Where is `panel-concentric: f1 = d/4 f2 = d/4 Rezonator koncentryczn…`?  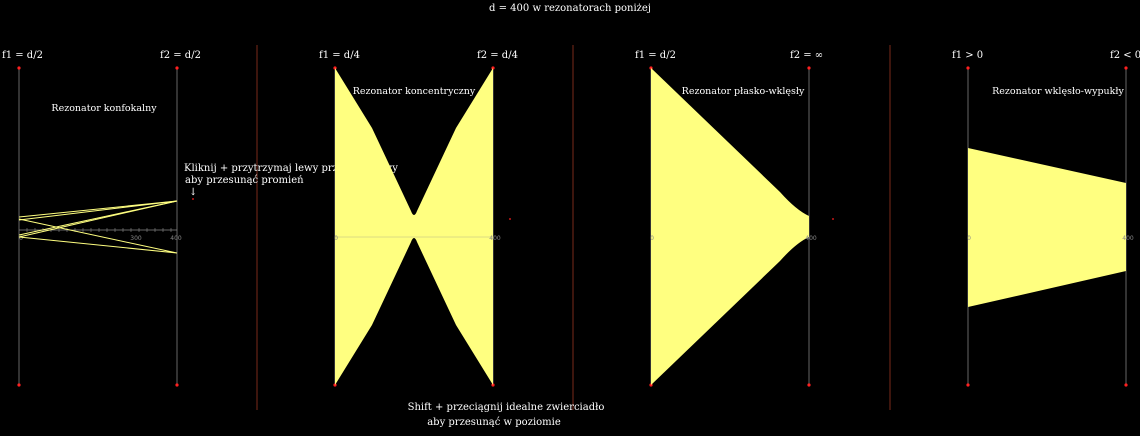 panel-concentric: f1 = d/4 f2 = d/4 Rezonator koncentryczn… is located at coordinates (418, 218).